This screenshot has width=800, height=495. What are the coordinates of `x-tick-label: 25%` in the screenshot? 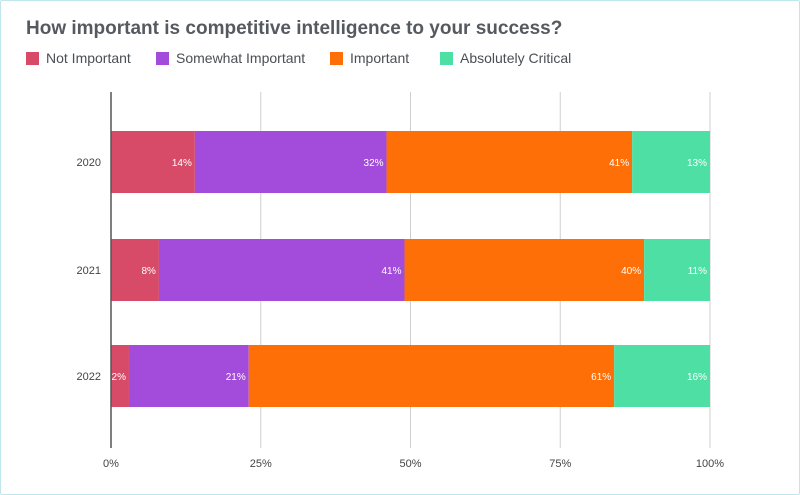 It's located at (261, 464).